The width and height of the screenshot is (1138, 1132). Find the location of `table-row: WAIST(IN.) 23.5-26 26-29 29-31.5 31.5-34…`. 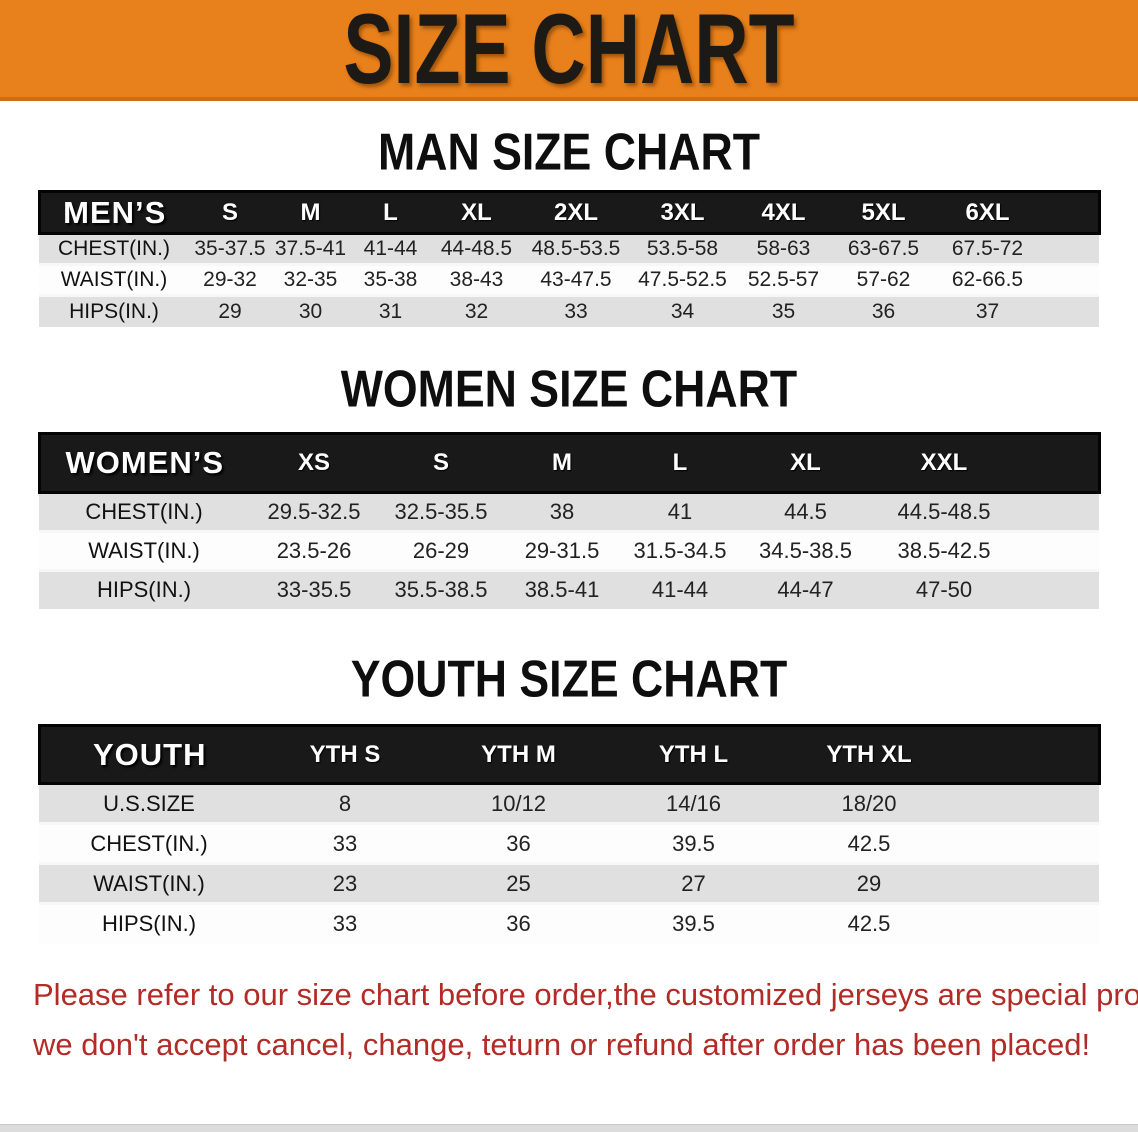

table-row: WAIST(IN.) 23.5-26 26-29 29-31.5 31.5-34… is located at coordinates (569, 550).